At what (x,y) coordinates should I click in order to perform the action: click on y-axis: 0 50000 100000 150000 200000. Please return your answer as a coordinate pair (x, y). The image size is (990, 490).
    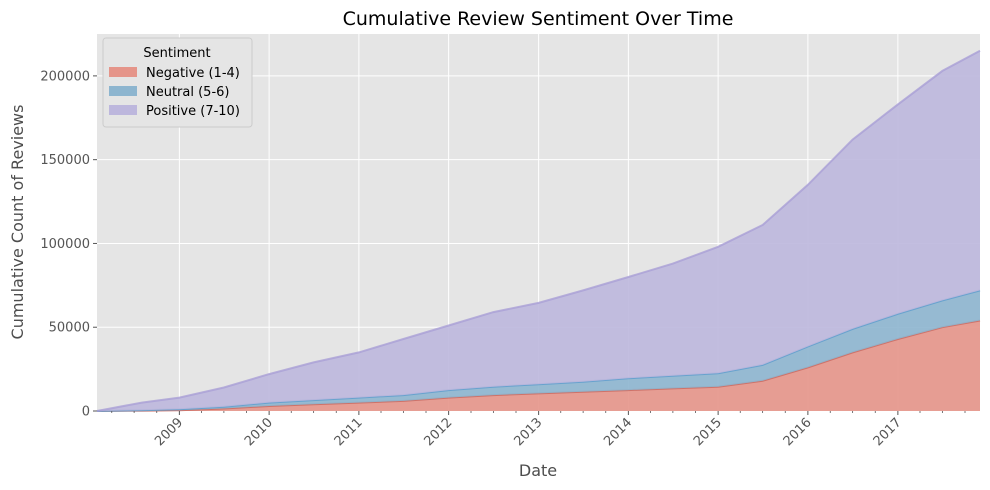
    Looking at the image, I should click on (68, 244).